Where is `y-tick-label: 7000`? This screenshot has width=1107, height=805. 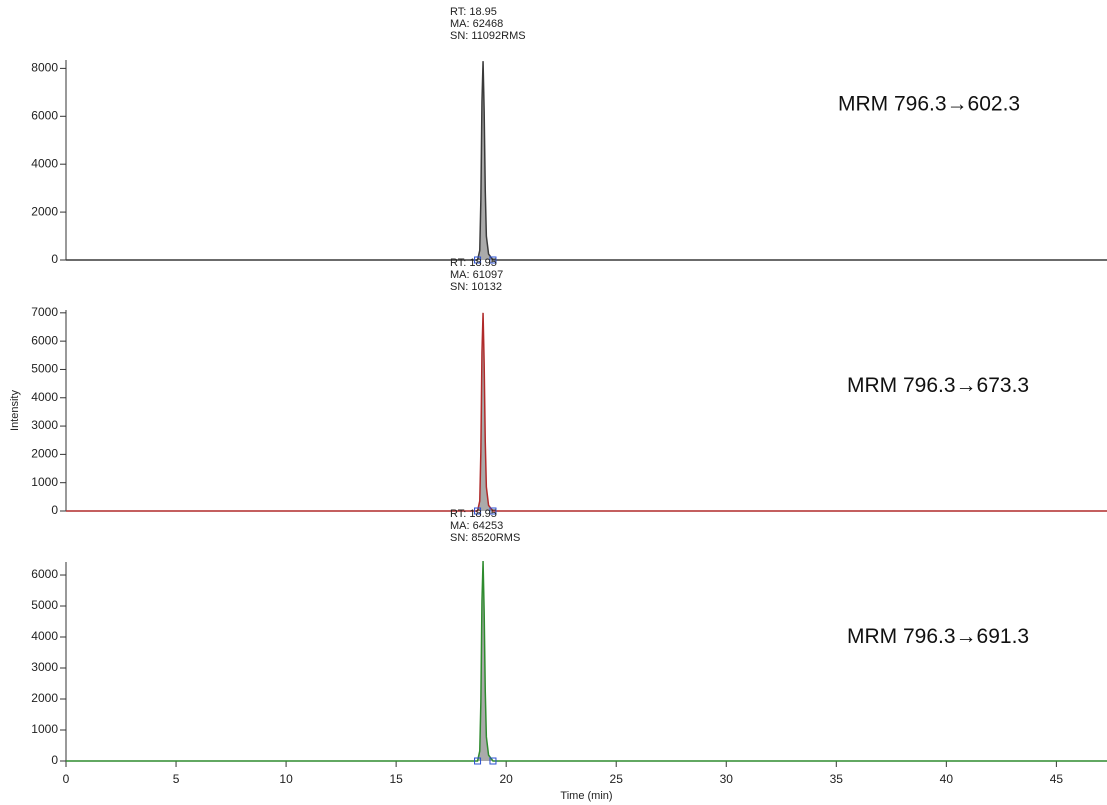
y-tick-label: 7000 is located at coordinates (44, 312).